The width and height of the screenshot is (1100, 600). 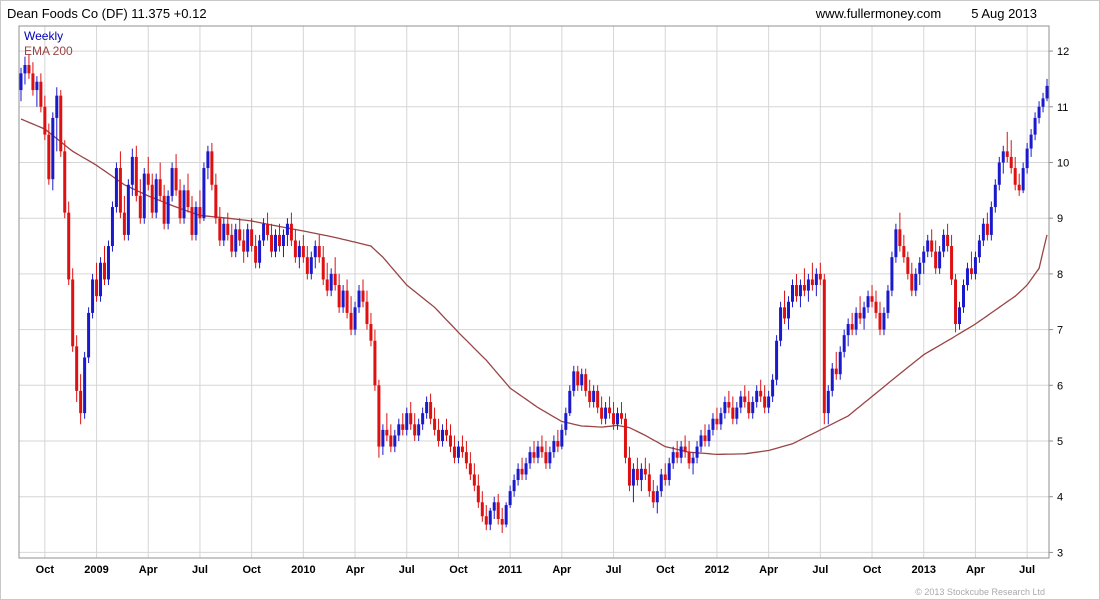 I want to click on chart-legend: Weekly EMA 200, so click(x=48, y=43).